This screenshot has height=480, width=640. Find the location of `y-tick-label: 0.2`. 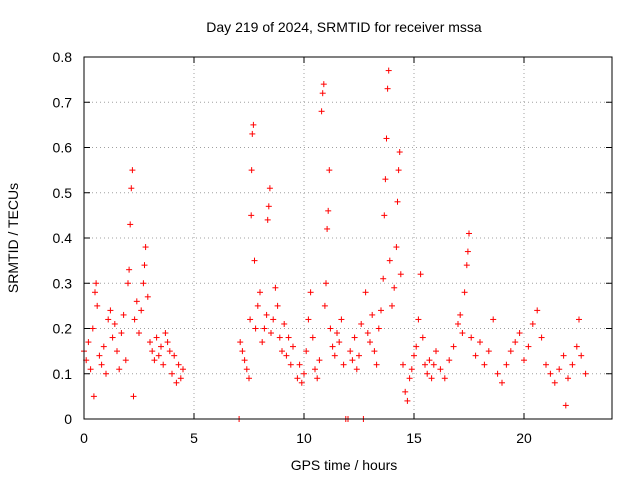

y-tick-label: 0.2 is located at coordinates (63, 329).